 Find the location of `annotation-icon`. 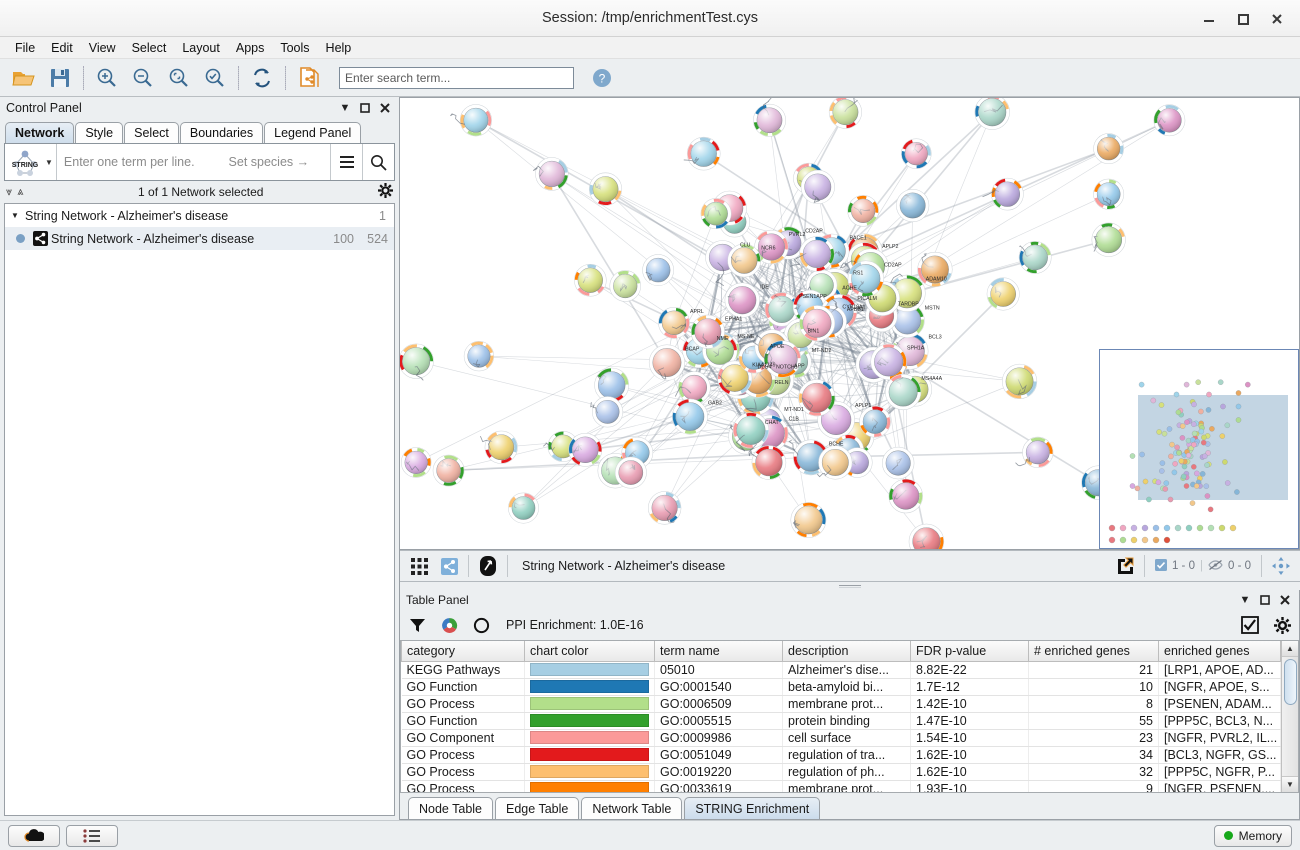

annotation-icon is located at coordinates (488, 566).